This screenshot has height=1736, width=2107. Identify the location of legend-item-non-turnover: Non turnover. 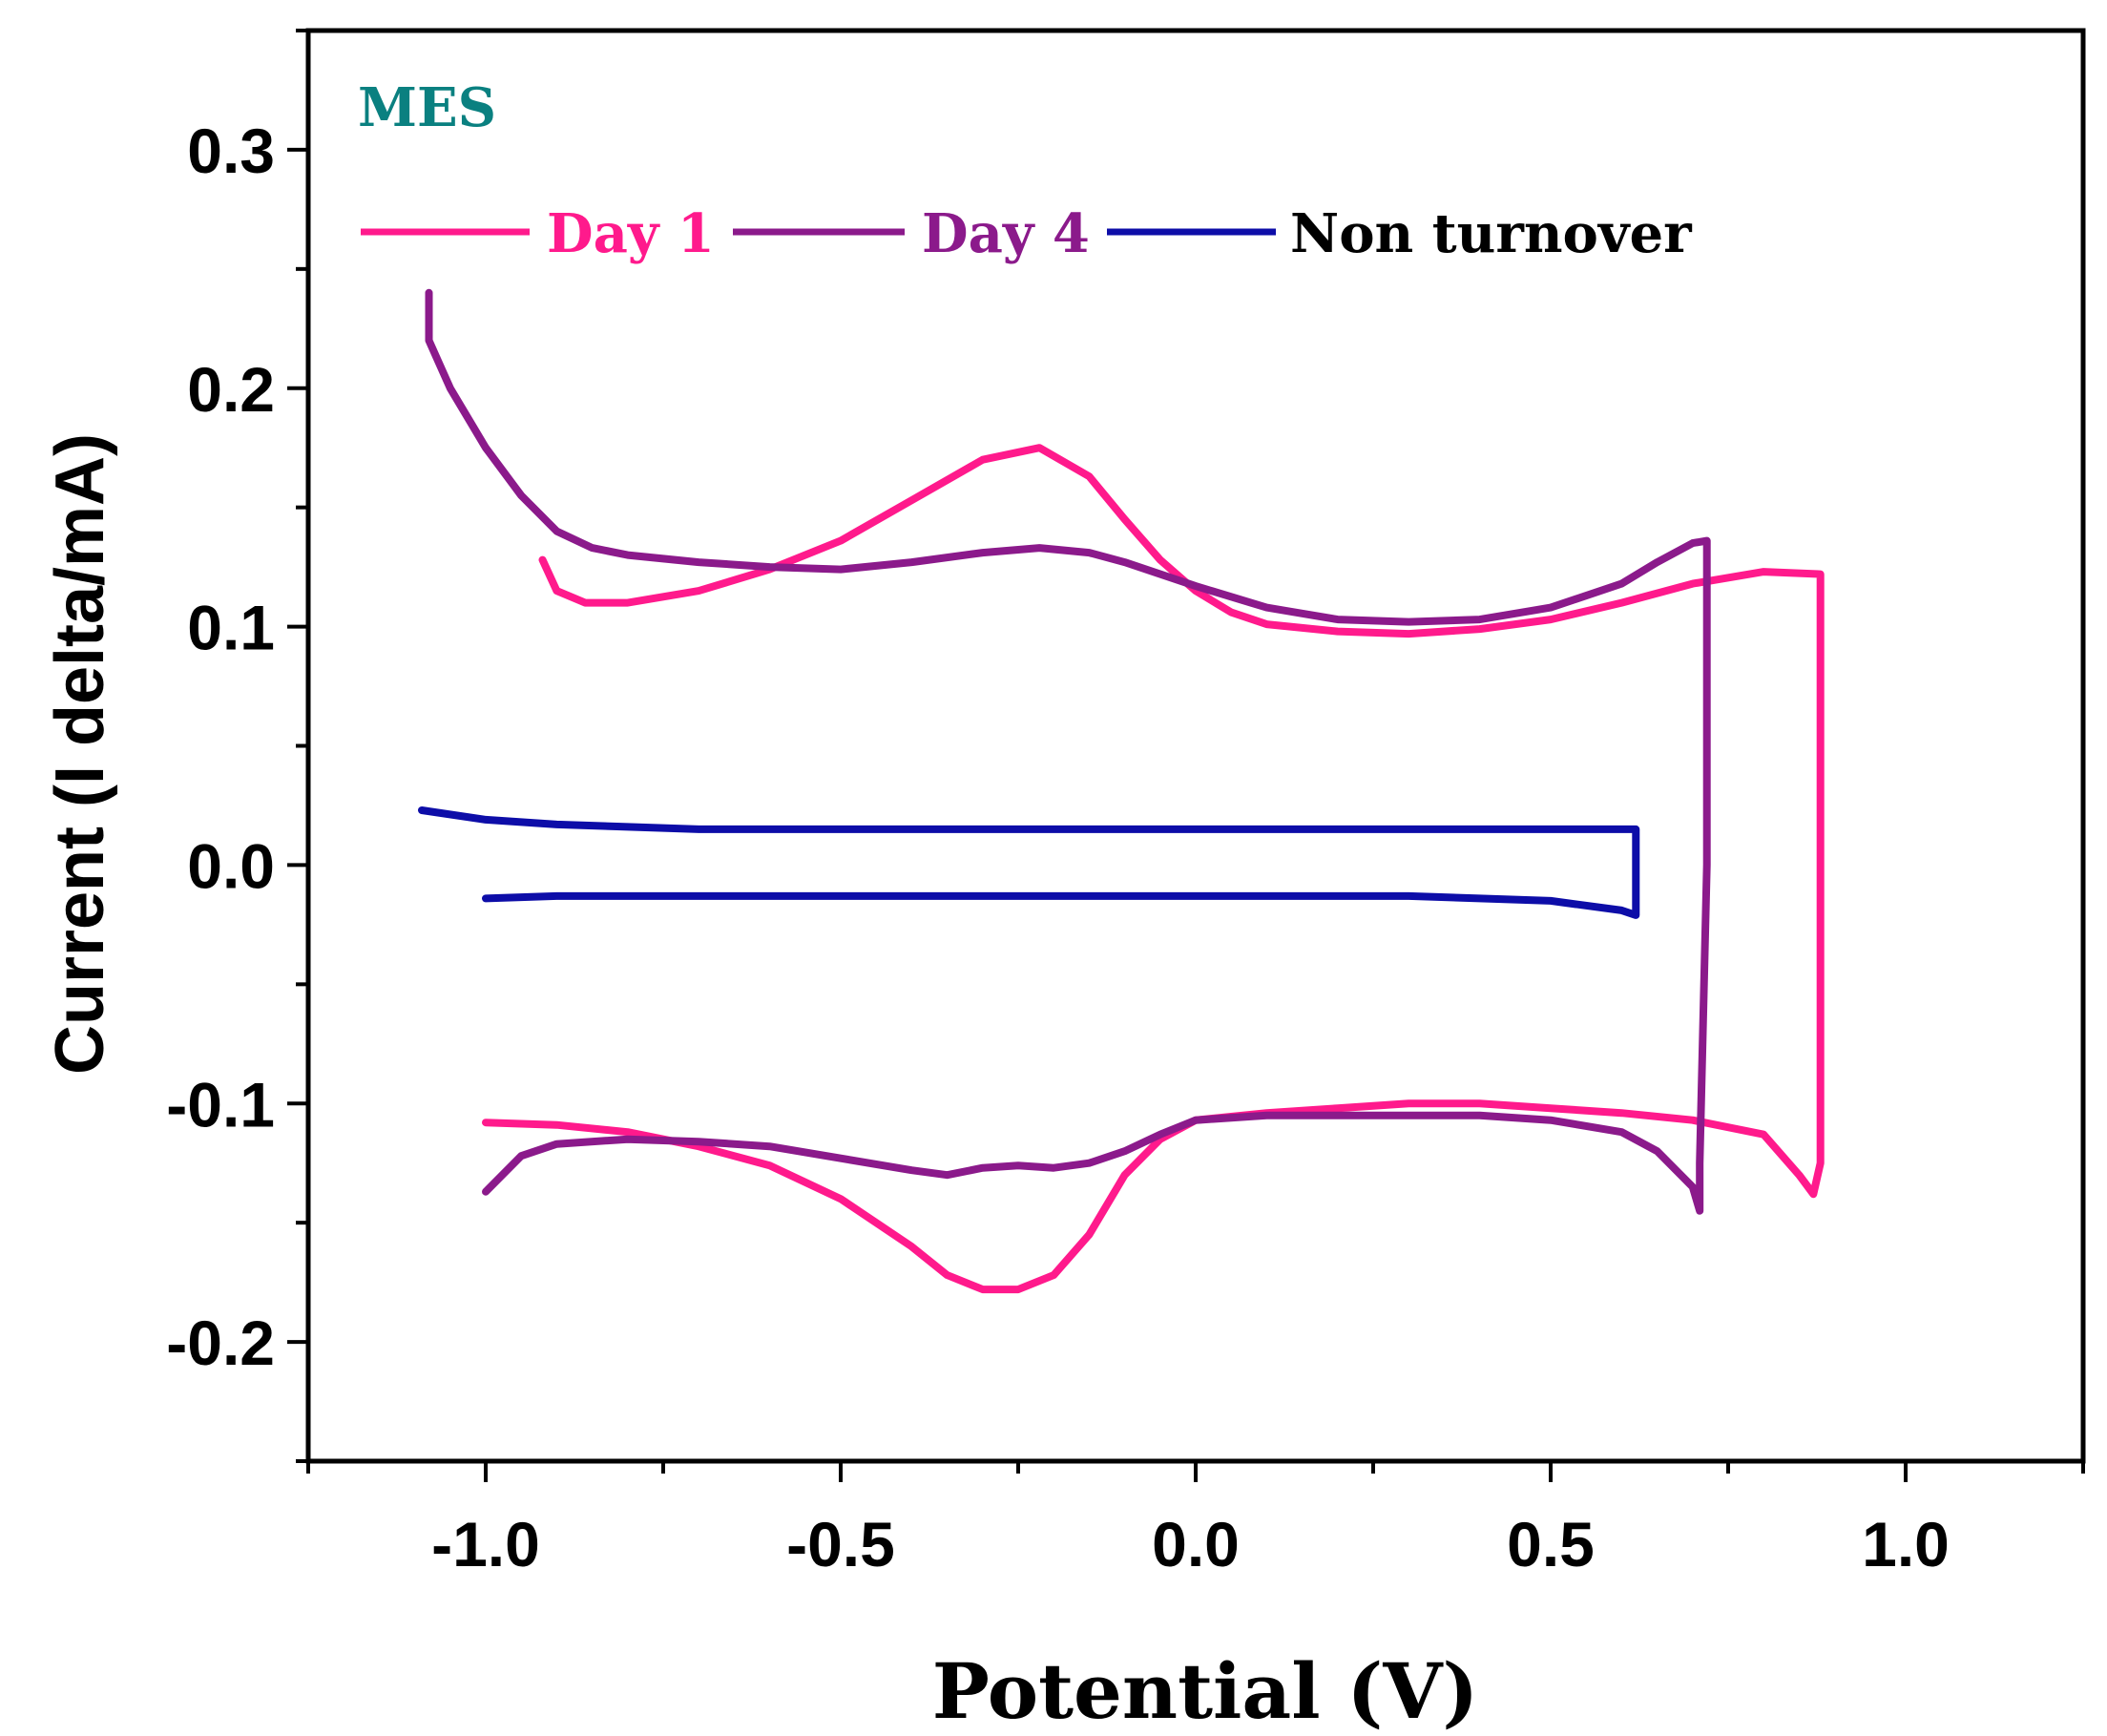
(1400, 233).